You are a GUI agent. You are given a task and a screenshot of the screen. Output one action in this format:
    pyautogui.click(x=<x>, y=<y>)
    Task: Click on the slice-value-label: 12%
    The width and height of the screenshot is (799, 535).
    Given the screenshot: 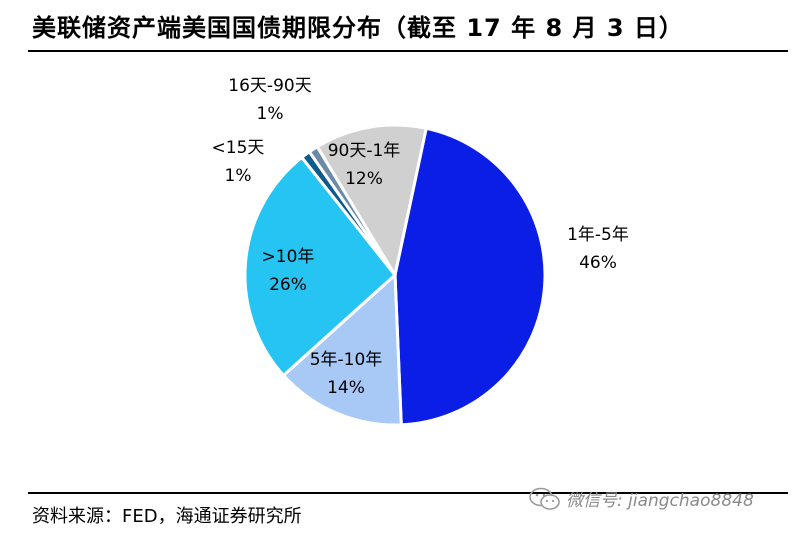 What is the action you would take?
    pyautogui.click(x=364, y=179)
    